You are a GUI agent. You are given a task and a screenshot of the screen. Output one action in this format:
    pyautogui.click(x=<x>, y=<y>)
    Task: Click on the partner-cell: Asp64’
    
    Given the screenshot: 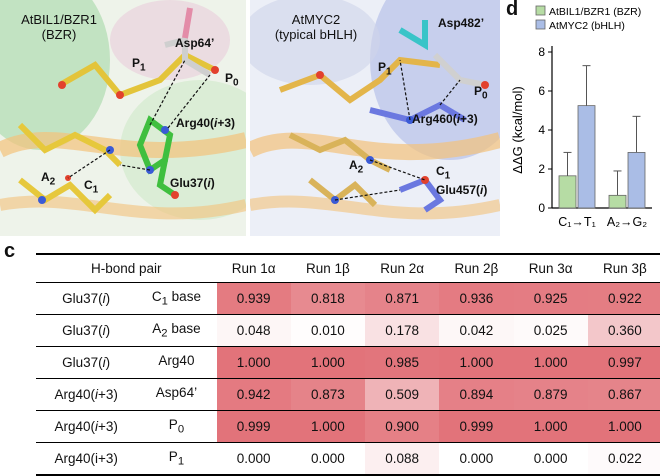 What is the action you would take?
    pyautogui.click(x=176, y=395)
    